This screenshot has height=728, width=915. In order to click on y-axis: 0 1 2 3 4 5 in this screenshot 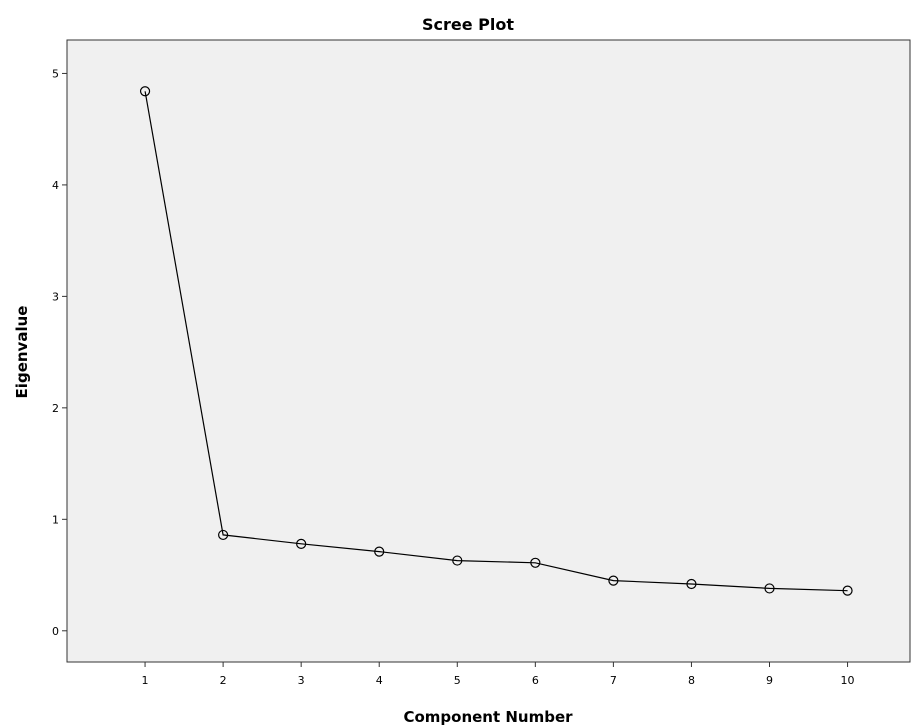, I will do `click(59, 352)`.